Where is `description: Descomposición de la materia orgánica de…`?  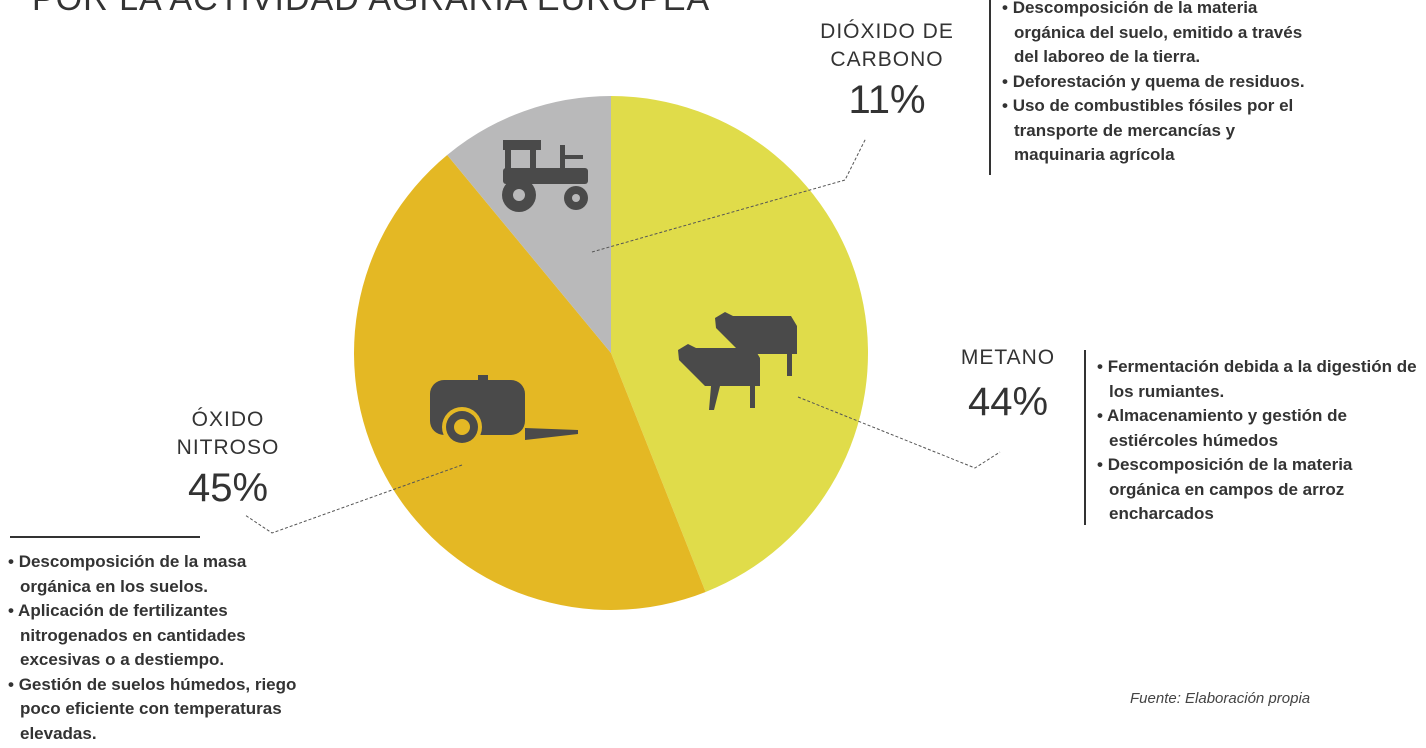 description: Descomposición de la materia orgánica de… is located at coordinates (1163, 84).